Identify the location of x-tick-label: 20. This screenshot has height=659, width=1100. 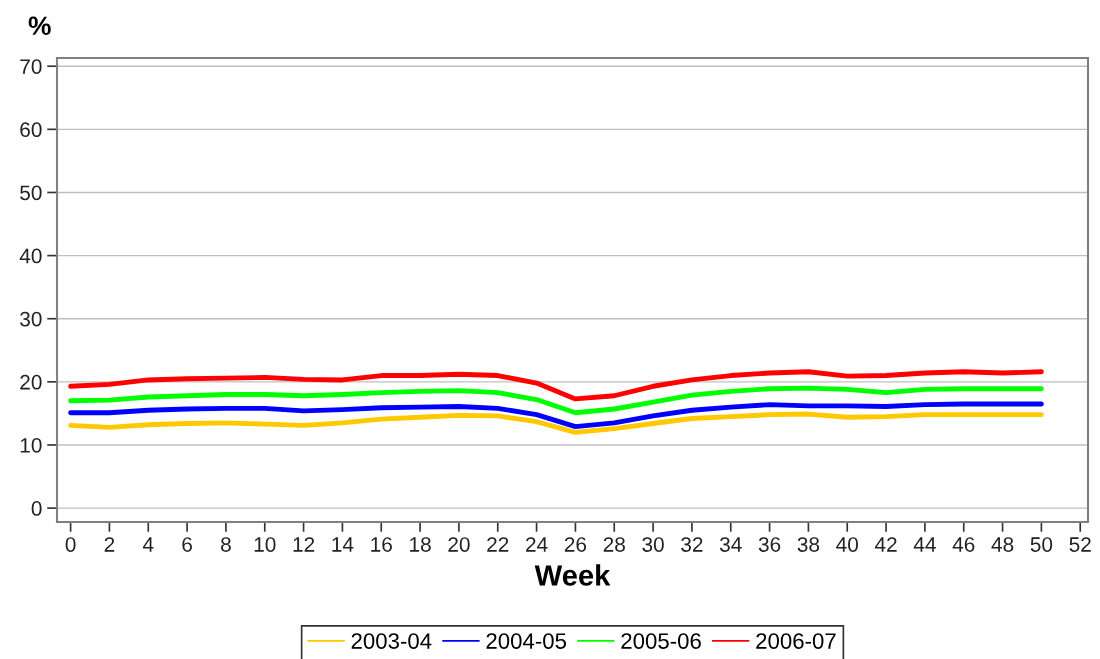
(459, 544).